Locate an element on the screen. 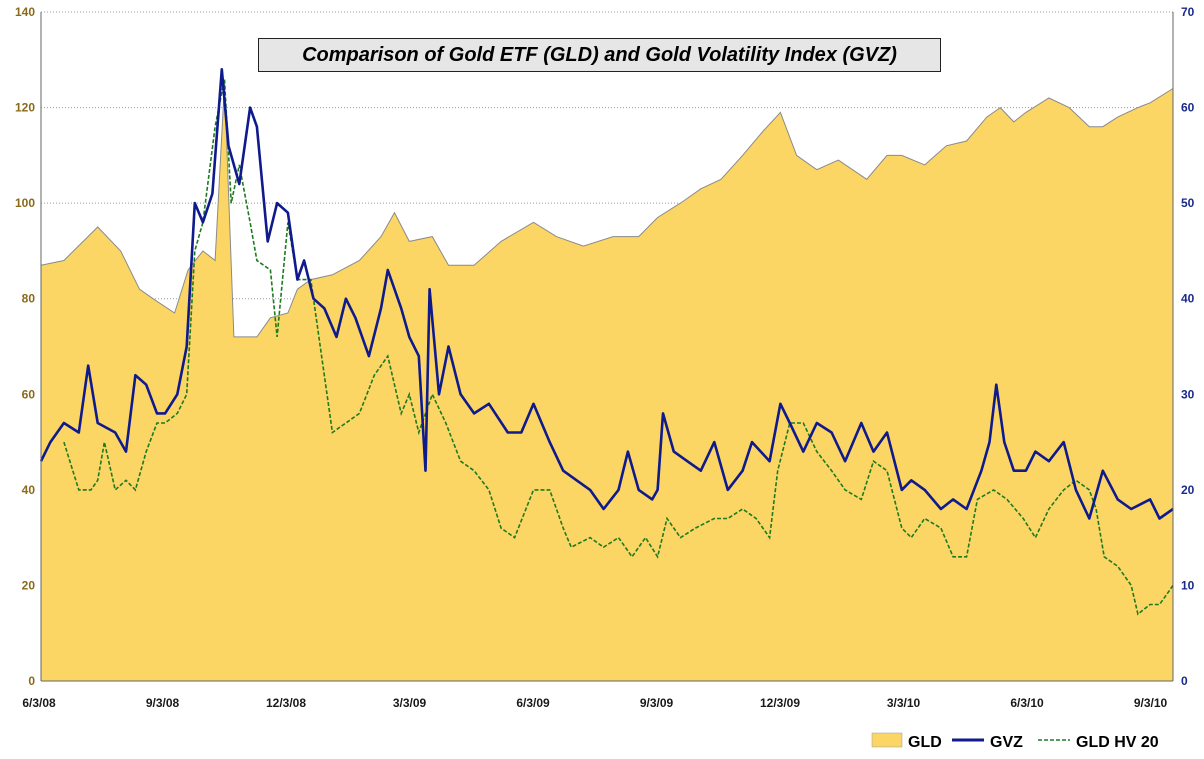 Image resolution: width=1204 pixels, height=759 pixels. x-tick-label: 3/3/09 is located at coordinates (410, 703).